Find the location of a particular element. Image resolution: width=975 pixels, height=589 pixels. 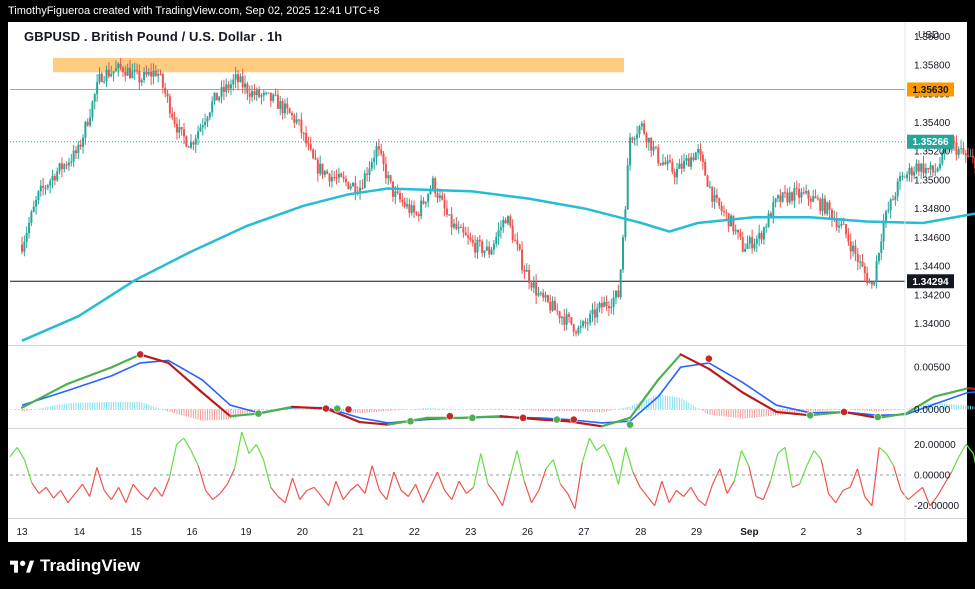

x-tick-label: 14 is located at coordinates (80, 532).